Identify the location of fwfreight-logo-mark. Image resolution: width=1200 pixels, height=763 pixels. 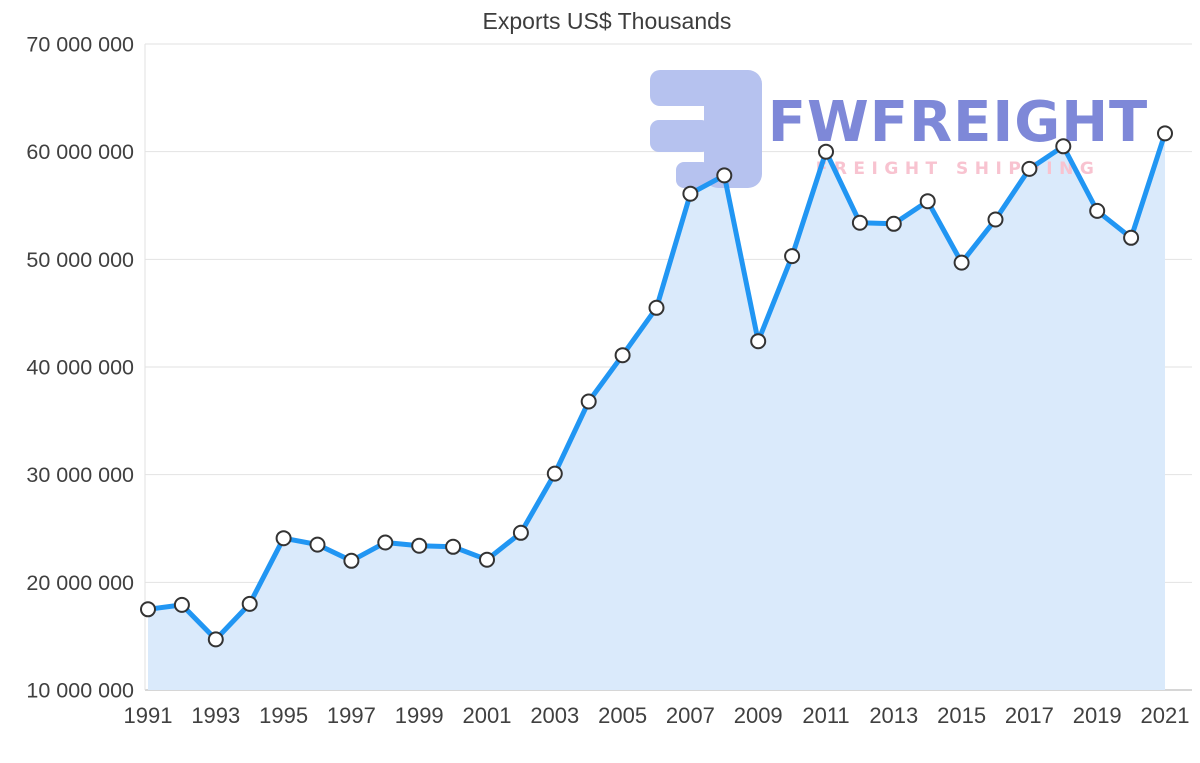
(706, 129).